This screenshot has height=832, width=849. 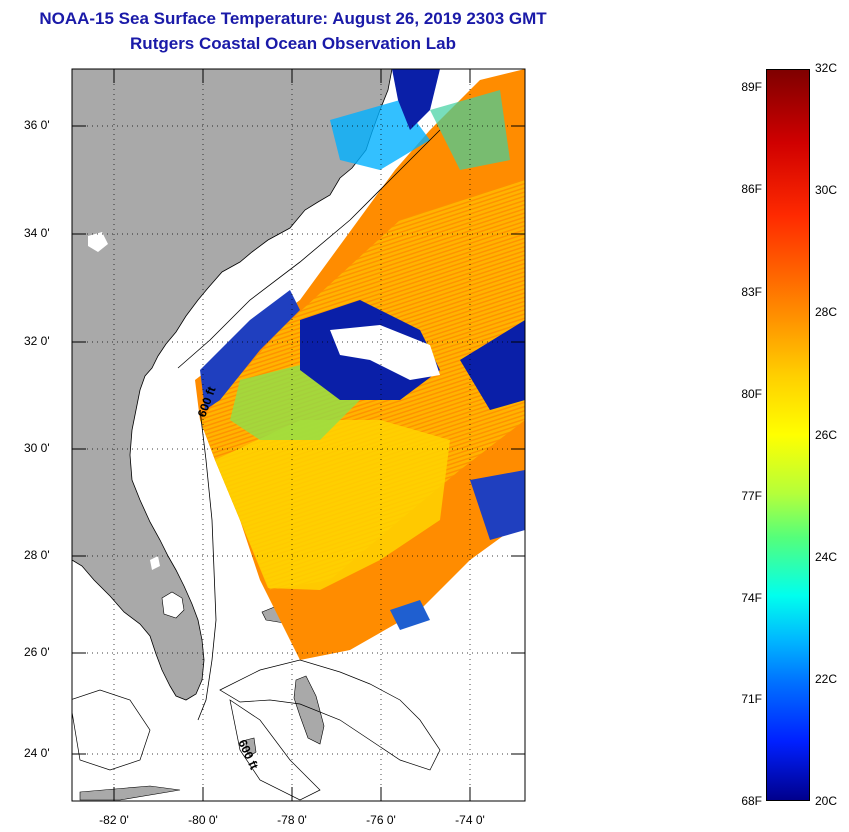 What do you see at coordinates (826, 312) in the screenshot?
I see `colorbar-c-label: 28C` at bounding box center [826, 312].